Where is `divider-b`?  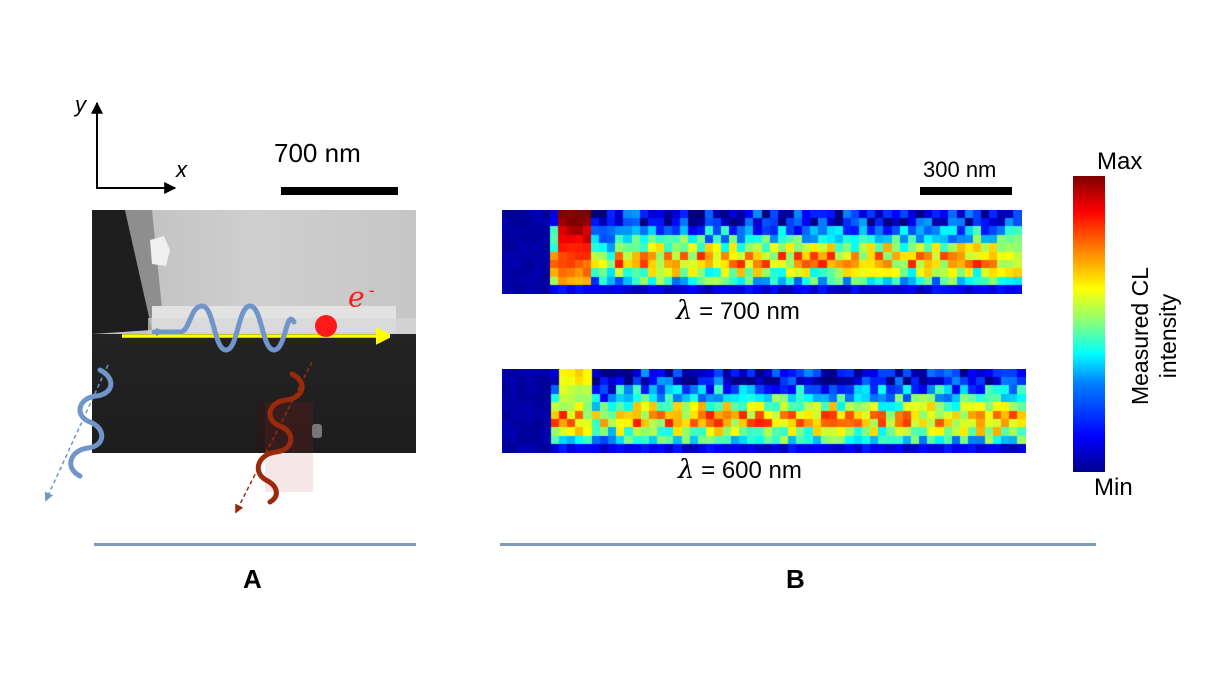 divider-b is located at coordinates (798, 544).